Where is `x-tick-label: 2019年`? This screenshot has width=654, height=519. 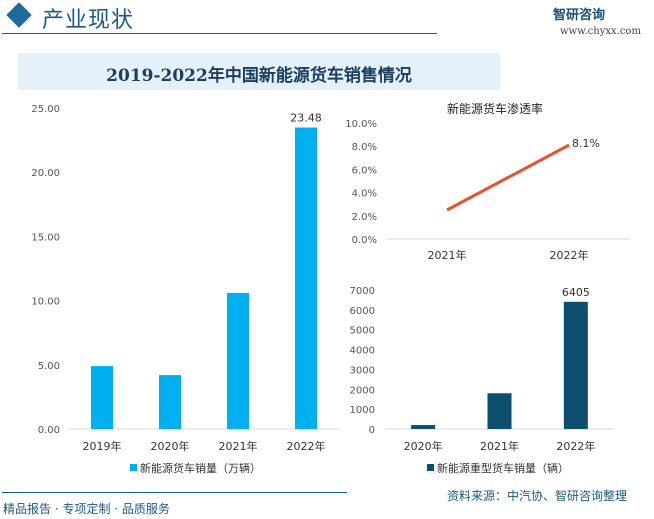
x-tick-label: 2019年 is located at coordinates (102, 446).